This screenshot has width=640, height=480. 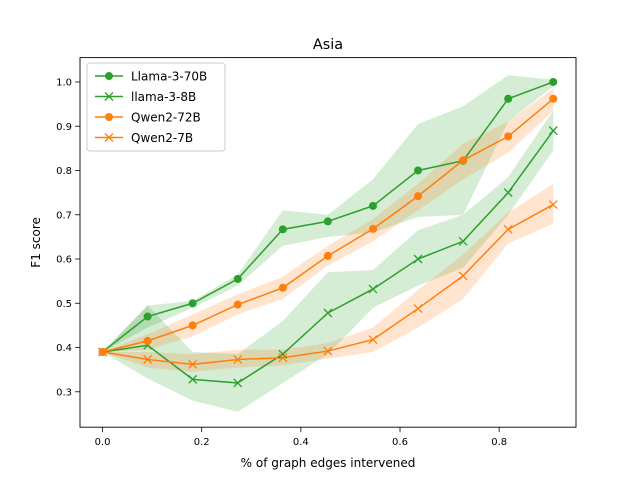 What do you see at coordinates (64, 171) in the screenshot?
I see `y-tick-label: 0.8` at bounding box center [64, 171].